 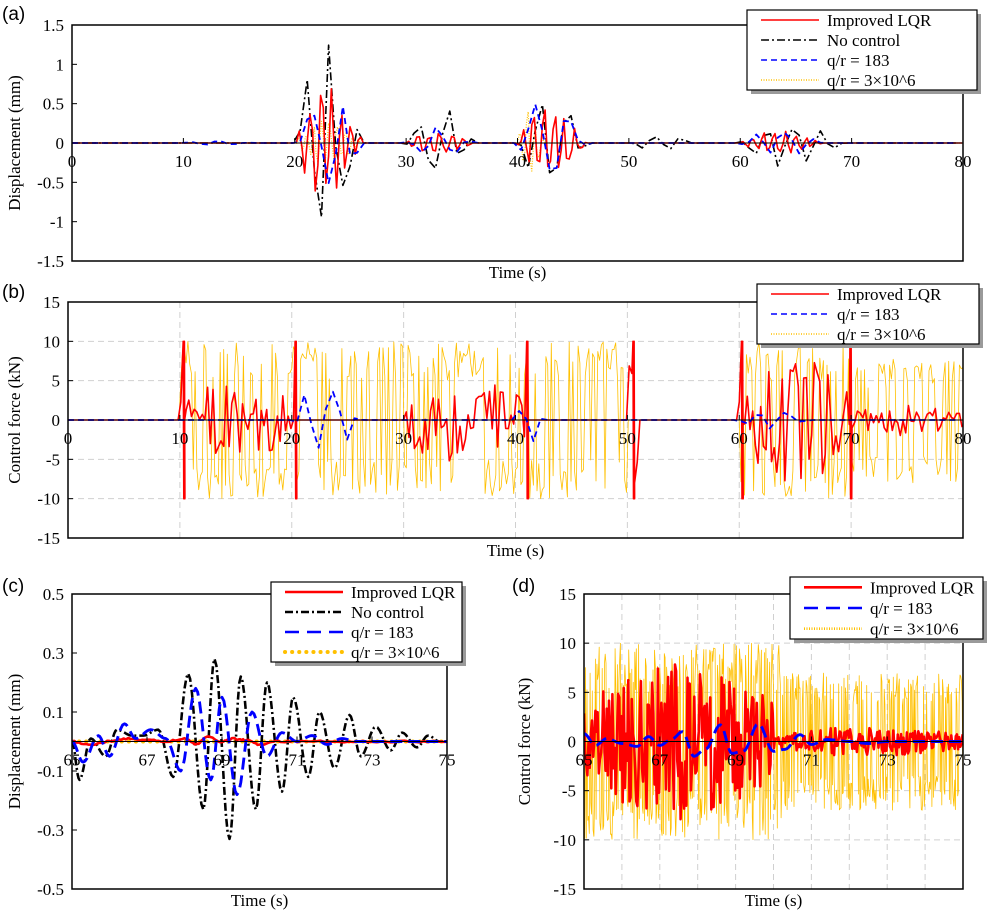 I want to click on y-tick-label: 1, so click(x=60, y=64).